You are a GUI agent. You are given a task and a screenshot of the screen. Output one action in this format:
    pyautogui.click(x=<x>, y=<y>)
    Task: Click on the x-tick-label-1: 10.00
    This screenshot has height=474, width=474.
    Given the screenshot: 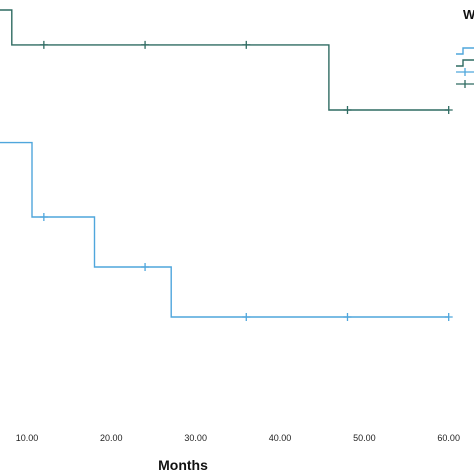 What is the action you would take?
    pyautogui.click(x=27, y=438)
    